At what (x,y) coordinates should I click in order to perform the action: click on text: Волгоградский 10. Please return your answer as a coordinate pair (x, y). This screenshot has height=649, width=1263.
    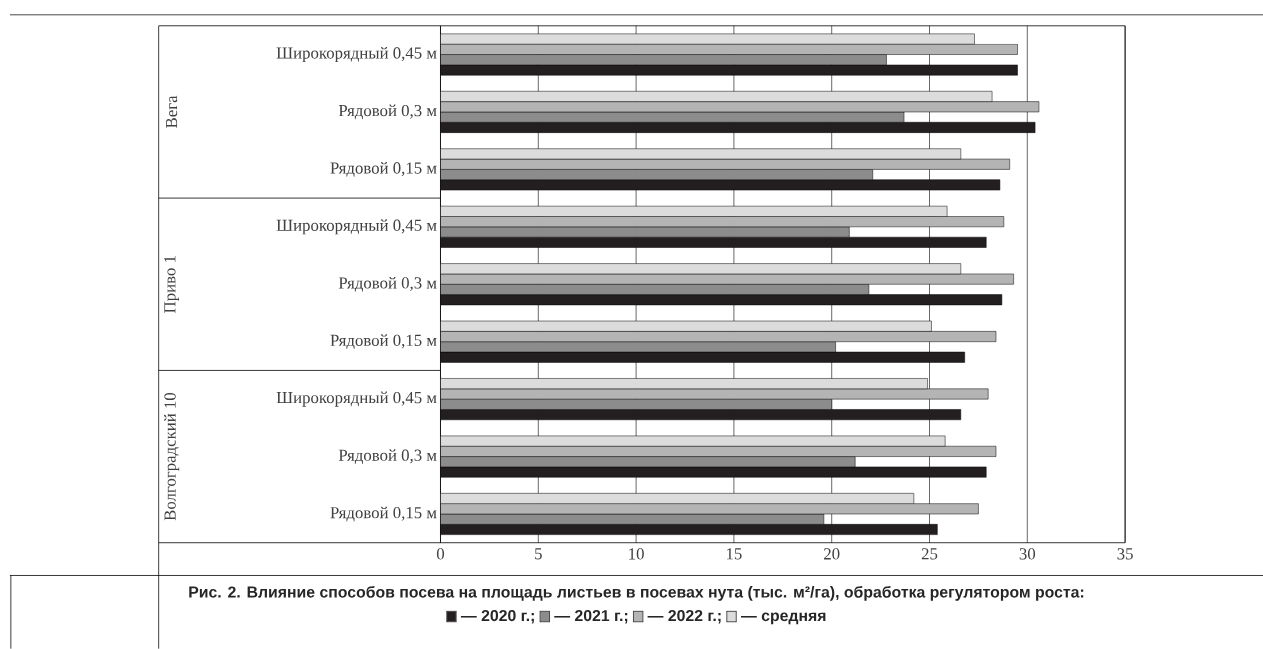
    Looking at the image, I should click on (172, 457).